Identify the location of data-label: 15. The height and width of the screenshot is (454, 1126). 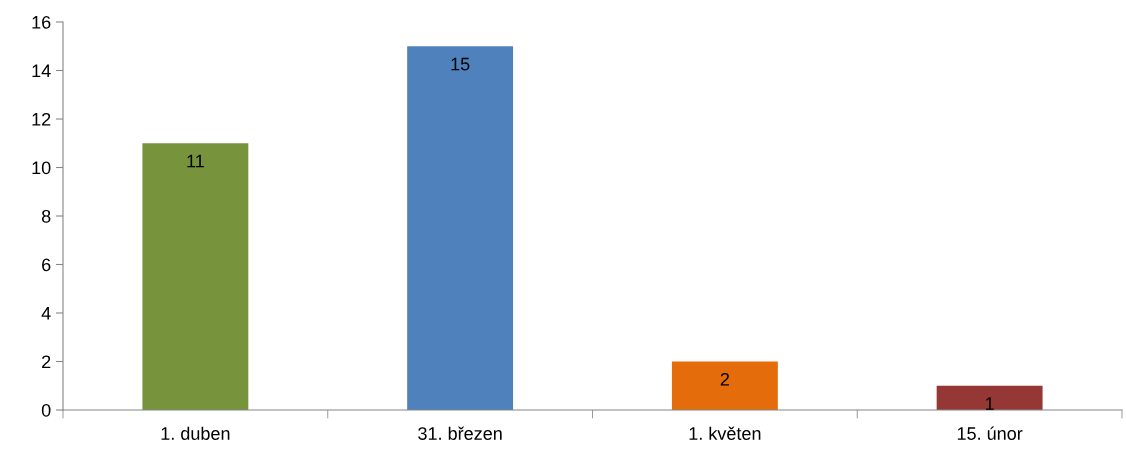
(460, 64).